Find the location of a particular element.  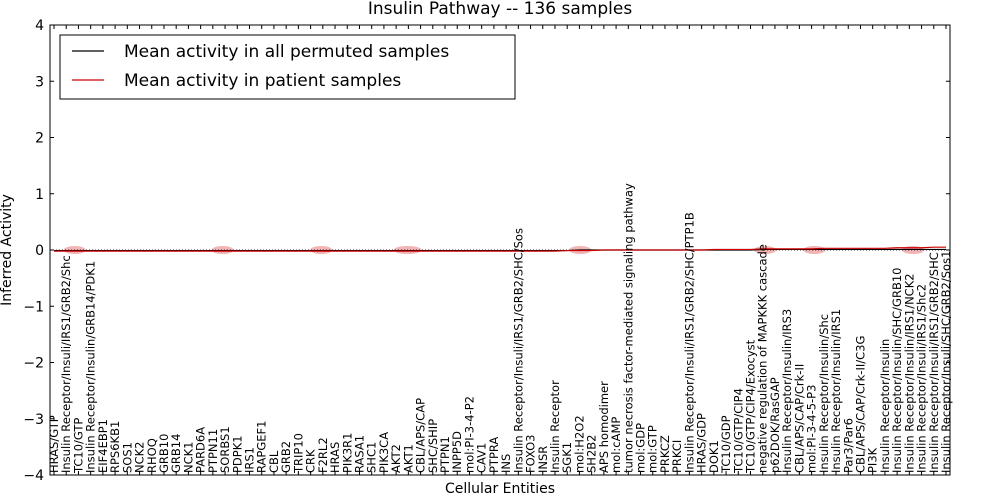

x-category-label: PRKCI is located at coordinates (677, 456).